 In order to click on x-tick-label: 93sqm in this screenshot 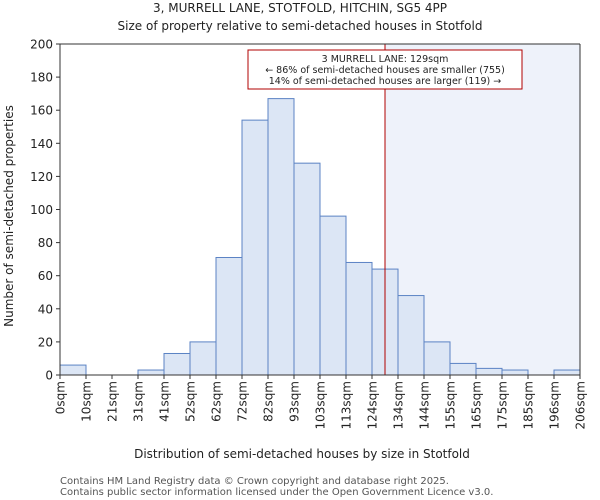, I will do `click(295, 401)`.